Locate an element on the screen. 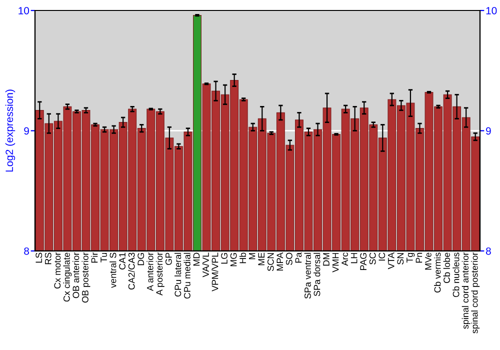  x-tick-label: LS is located at coordinates (39, 257).